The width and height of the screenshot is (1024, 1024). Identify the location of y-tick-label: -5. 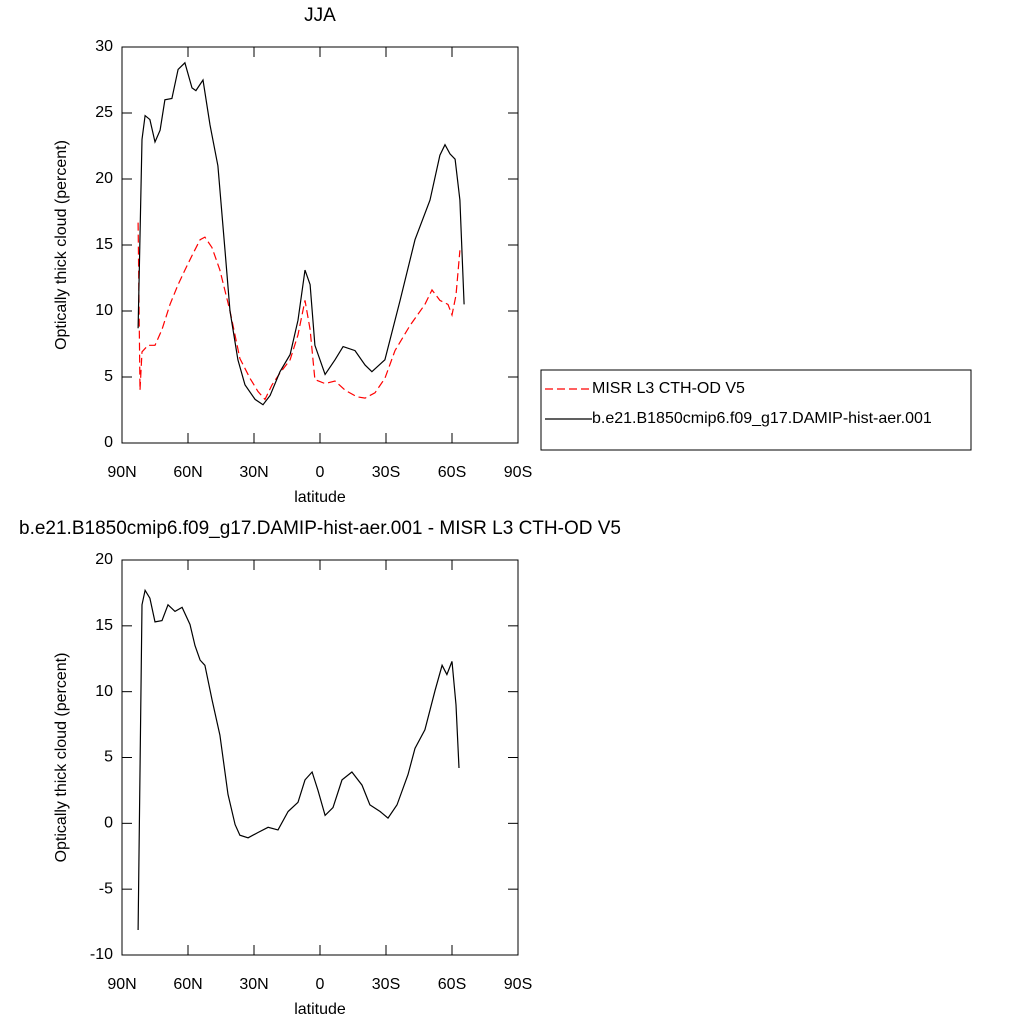
(106, 888).